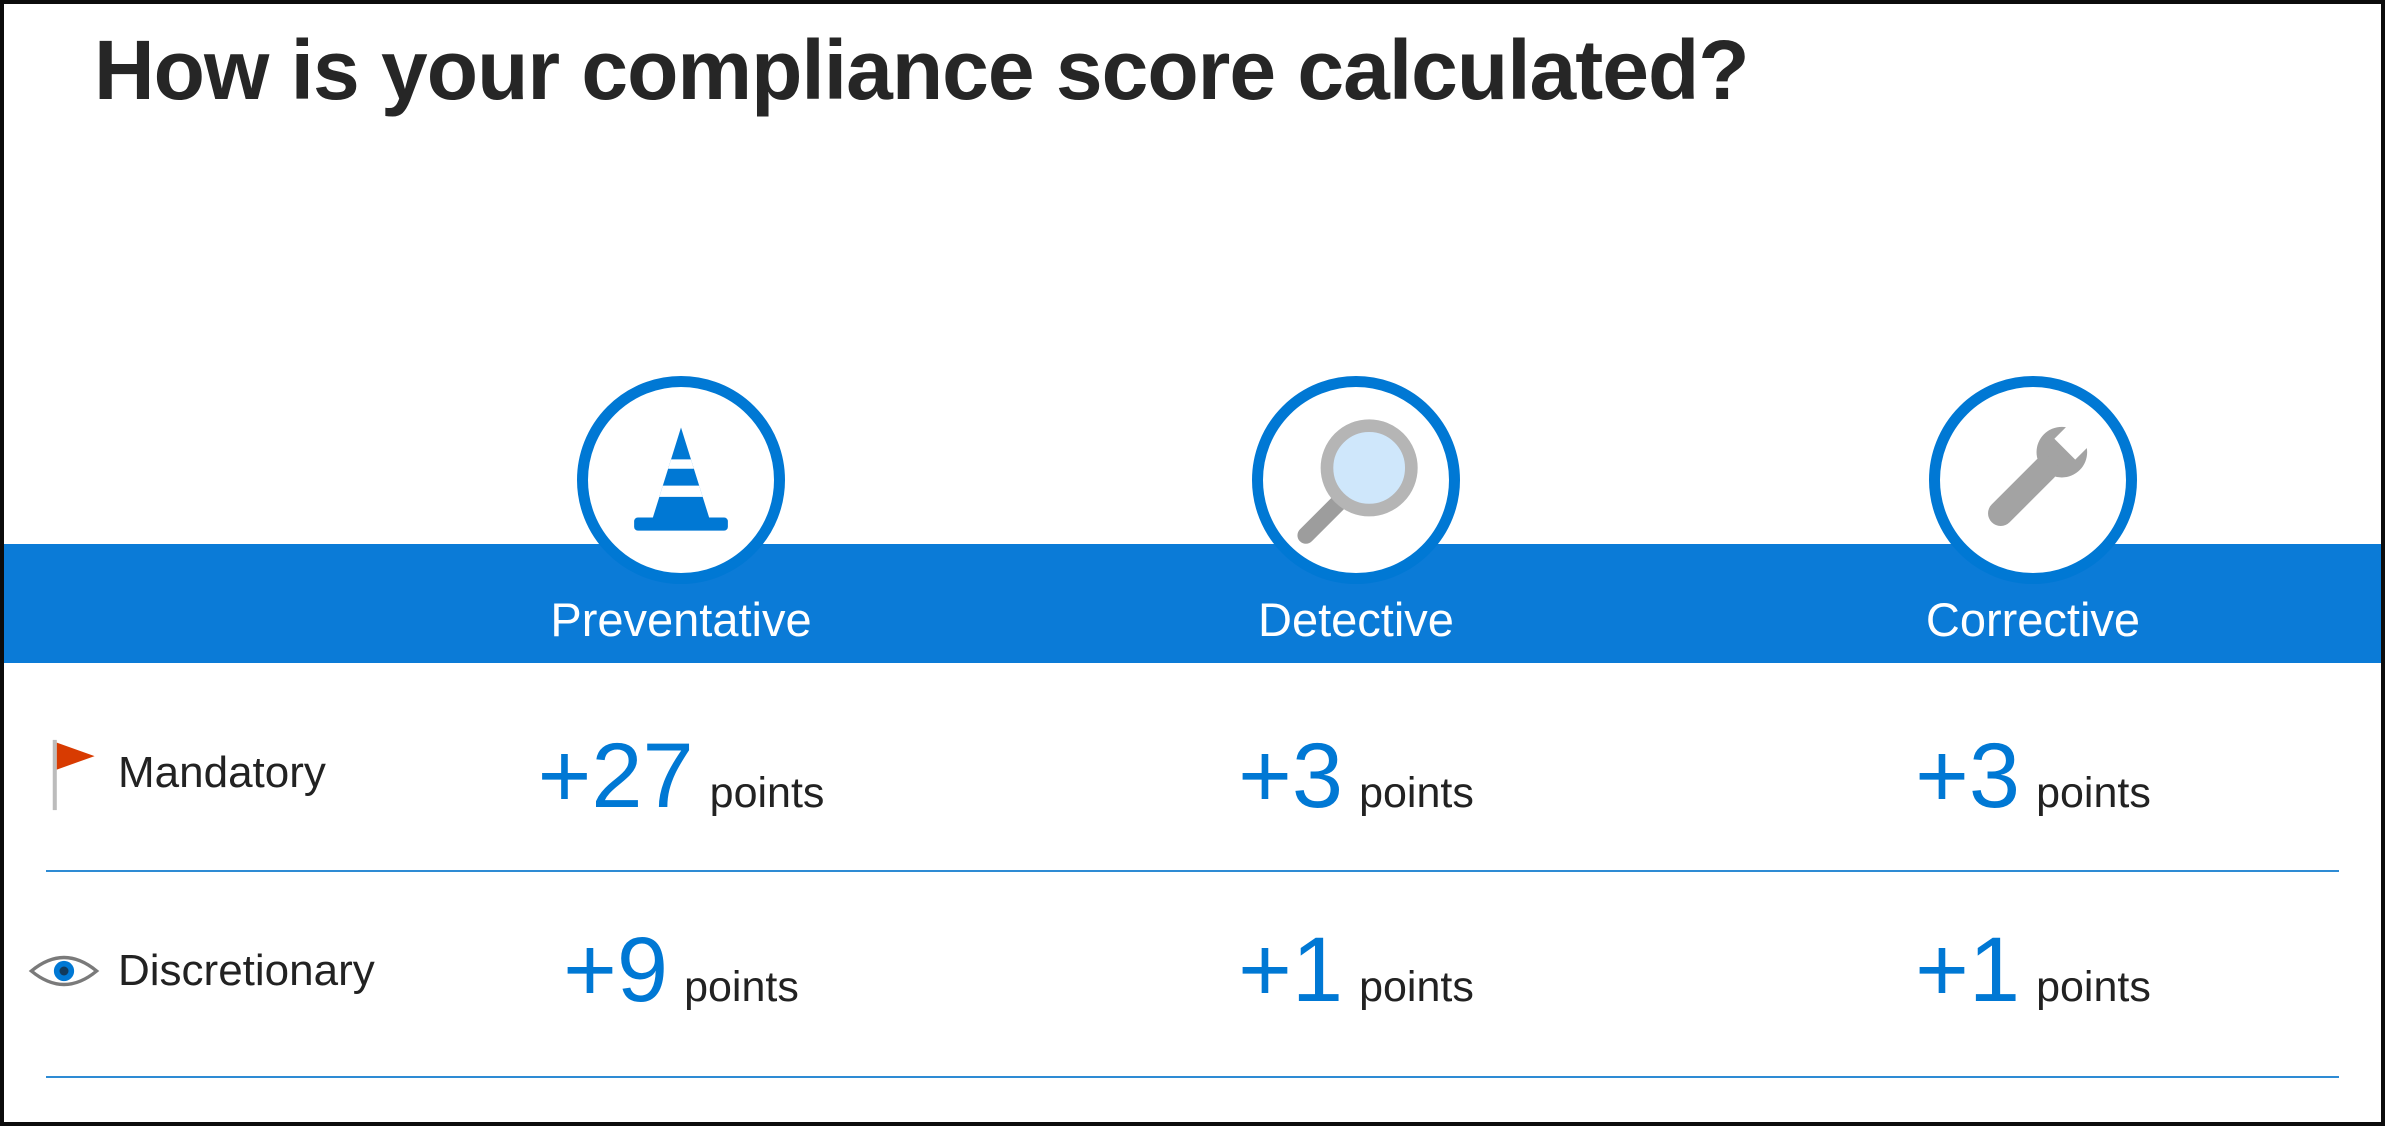 The width and height of the screenshot is (2385, 1126). I want to click on points-cell-mandatory-preventative: +27 points, so click(681, 776).